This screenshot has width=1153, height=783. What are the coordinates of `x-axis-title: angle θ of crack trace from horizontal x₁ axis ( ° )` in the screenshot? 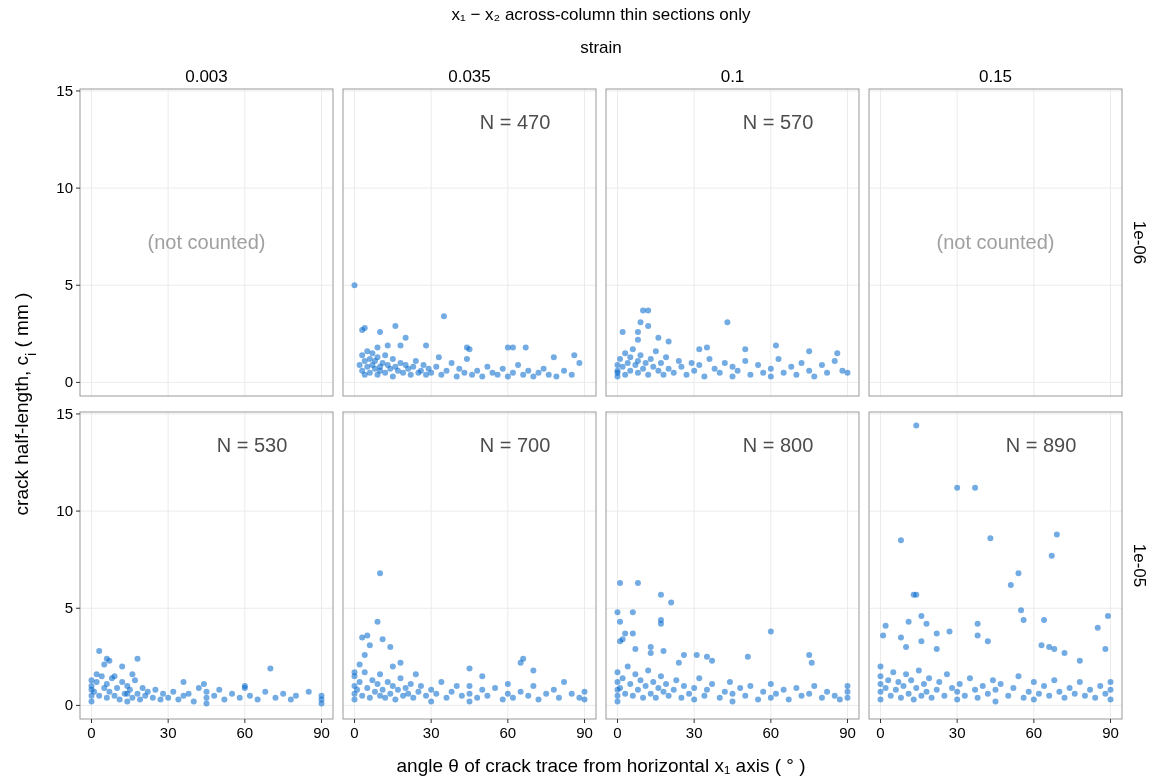 It's located at (601, 765).